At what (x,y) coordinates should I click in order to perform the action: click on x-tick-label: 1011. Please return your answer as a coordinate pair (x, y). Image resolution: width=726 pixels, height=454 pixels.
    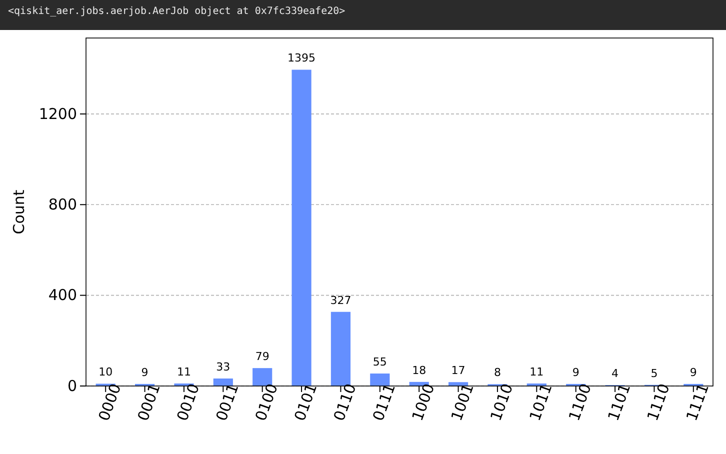
    Looking at the image, I should click on (541, 402).